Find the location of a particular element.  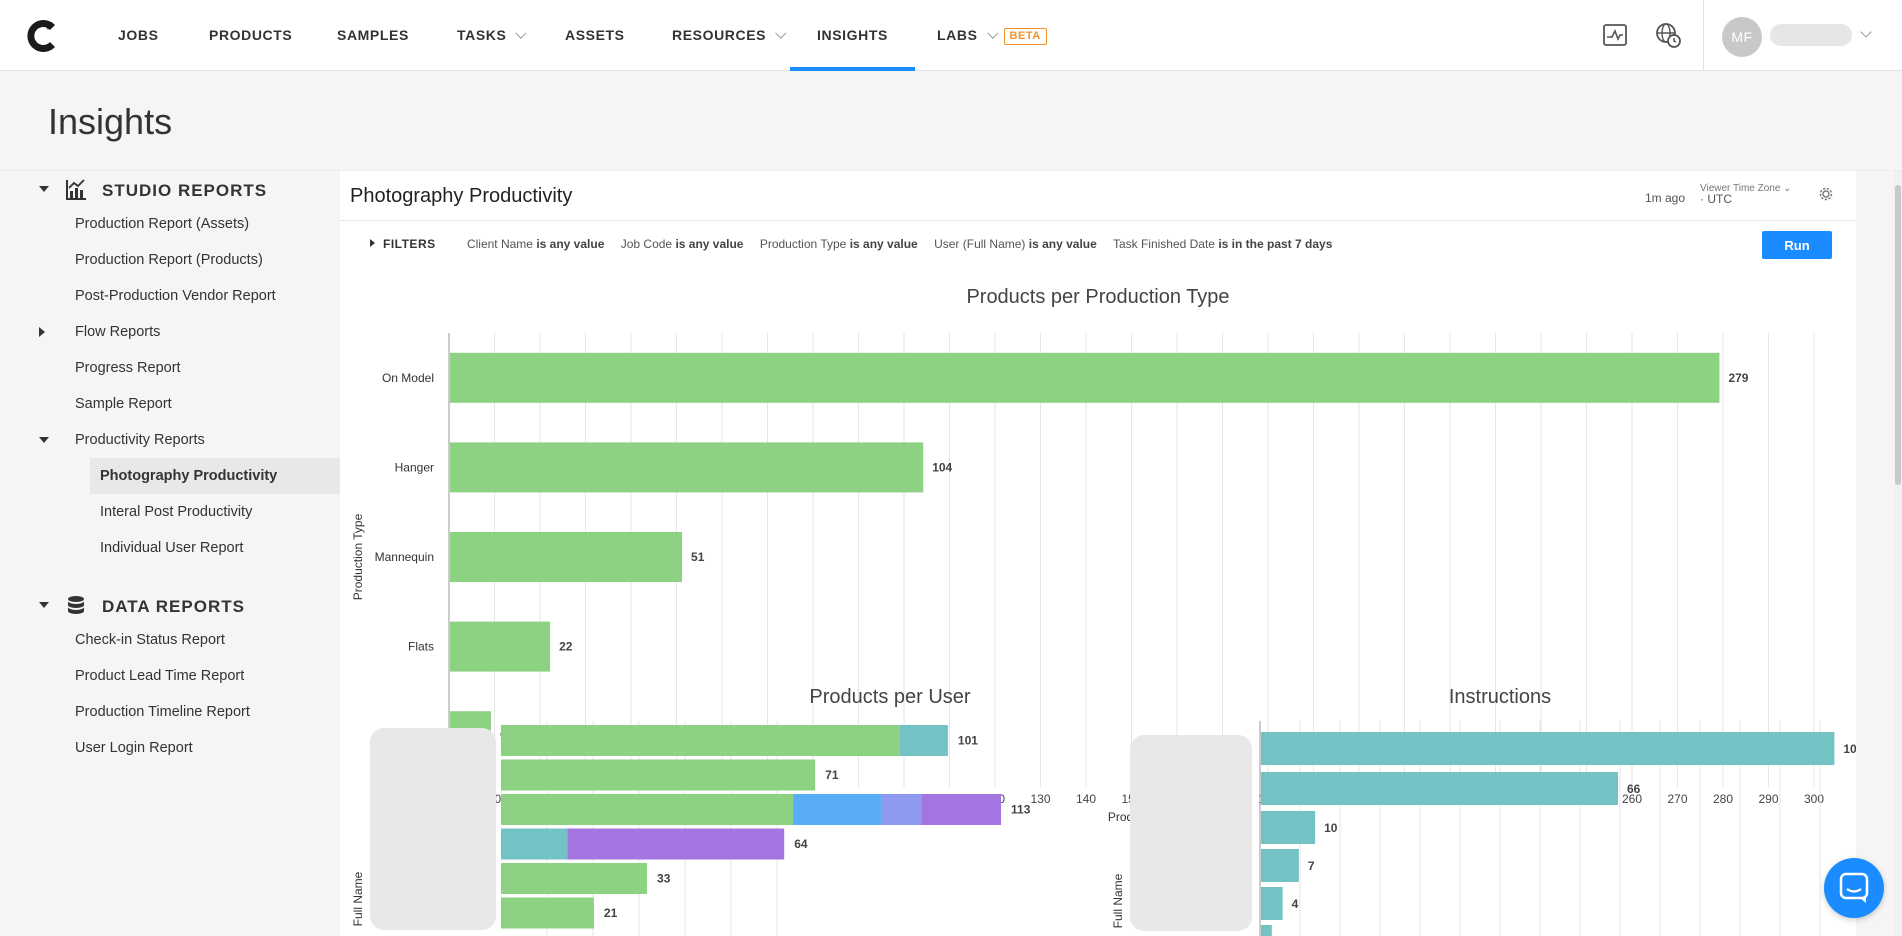

sidebar-item-individual-user-report: Individual User Report is located at coordinates (170, 548).